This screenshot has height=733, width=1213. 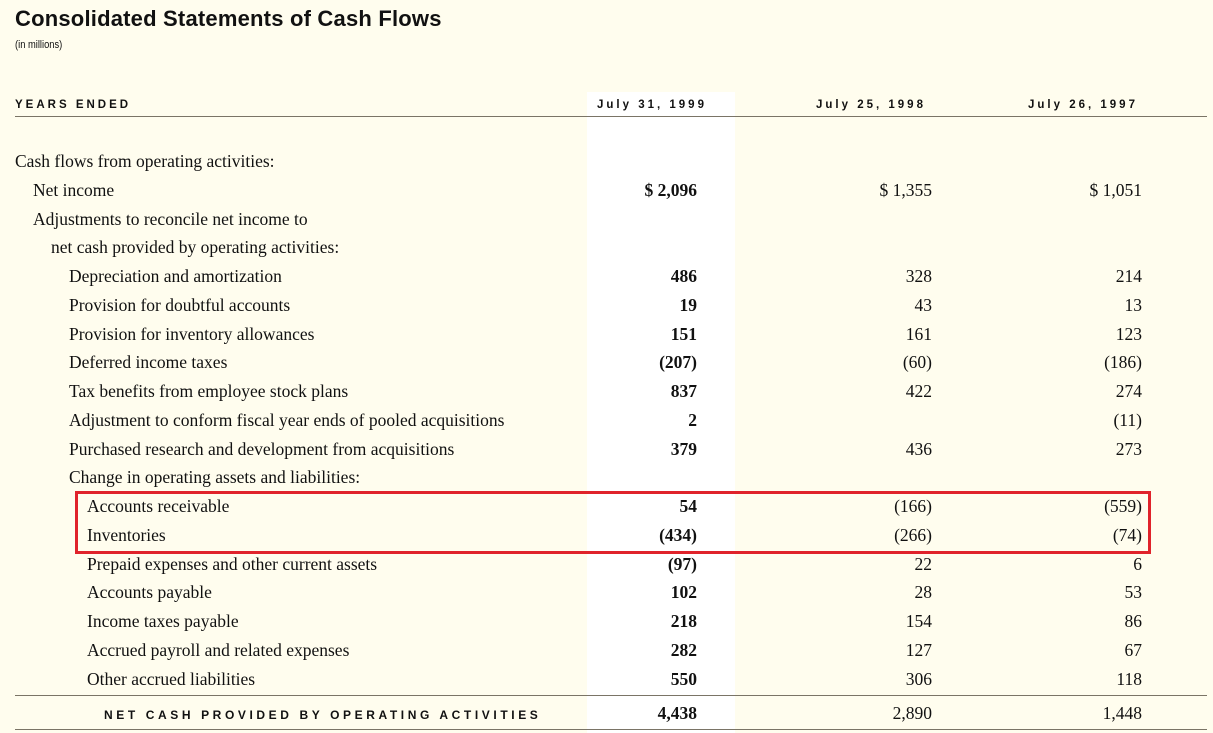 I want to click on total-value-1997: 1,448, so click(x=1122, y=713).